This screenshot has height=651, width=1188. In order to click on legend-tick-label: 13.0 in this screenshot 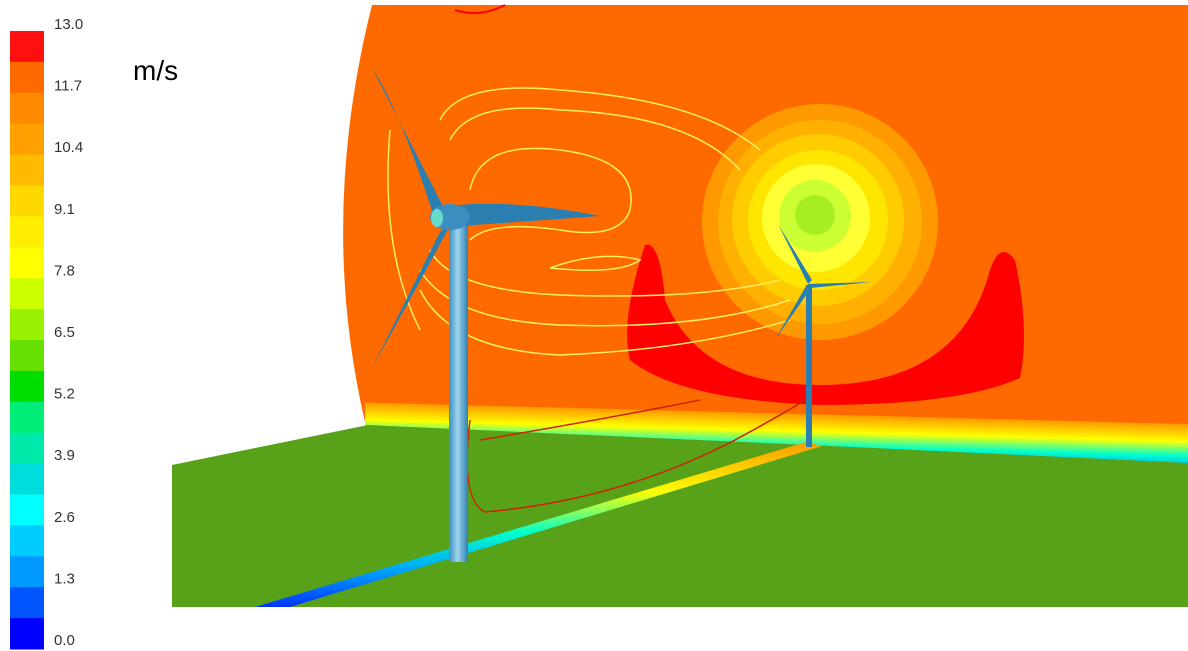, I will do `click(68, 24)`.